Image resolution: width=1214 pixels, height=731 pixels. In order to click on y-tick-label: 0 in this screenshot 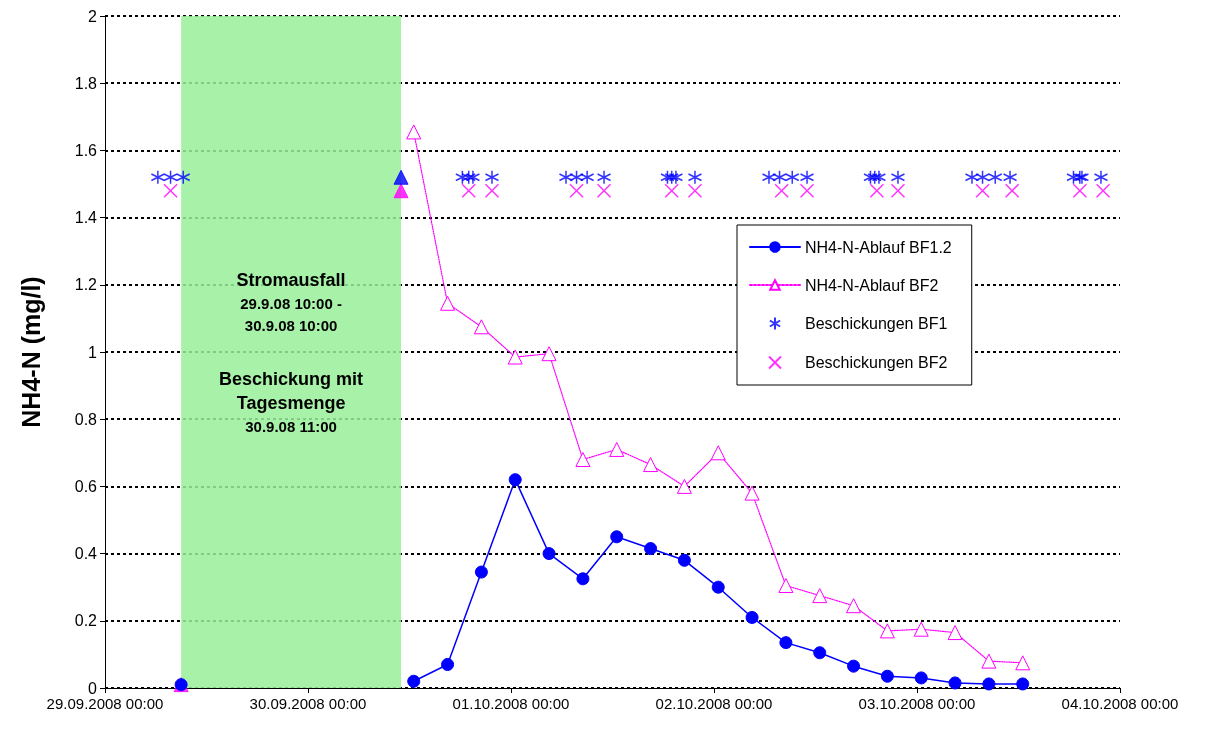, I will do `click(93, 688)`.